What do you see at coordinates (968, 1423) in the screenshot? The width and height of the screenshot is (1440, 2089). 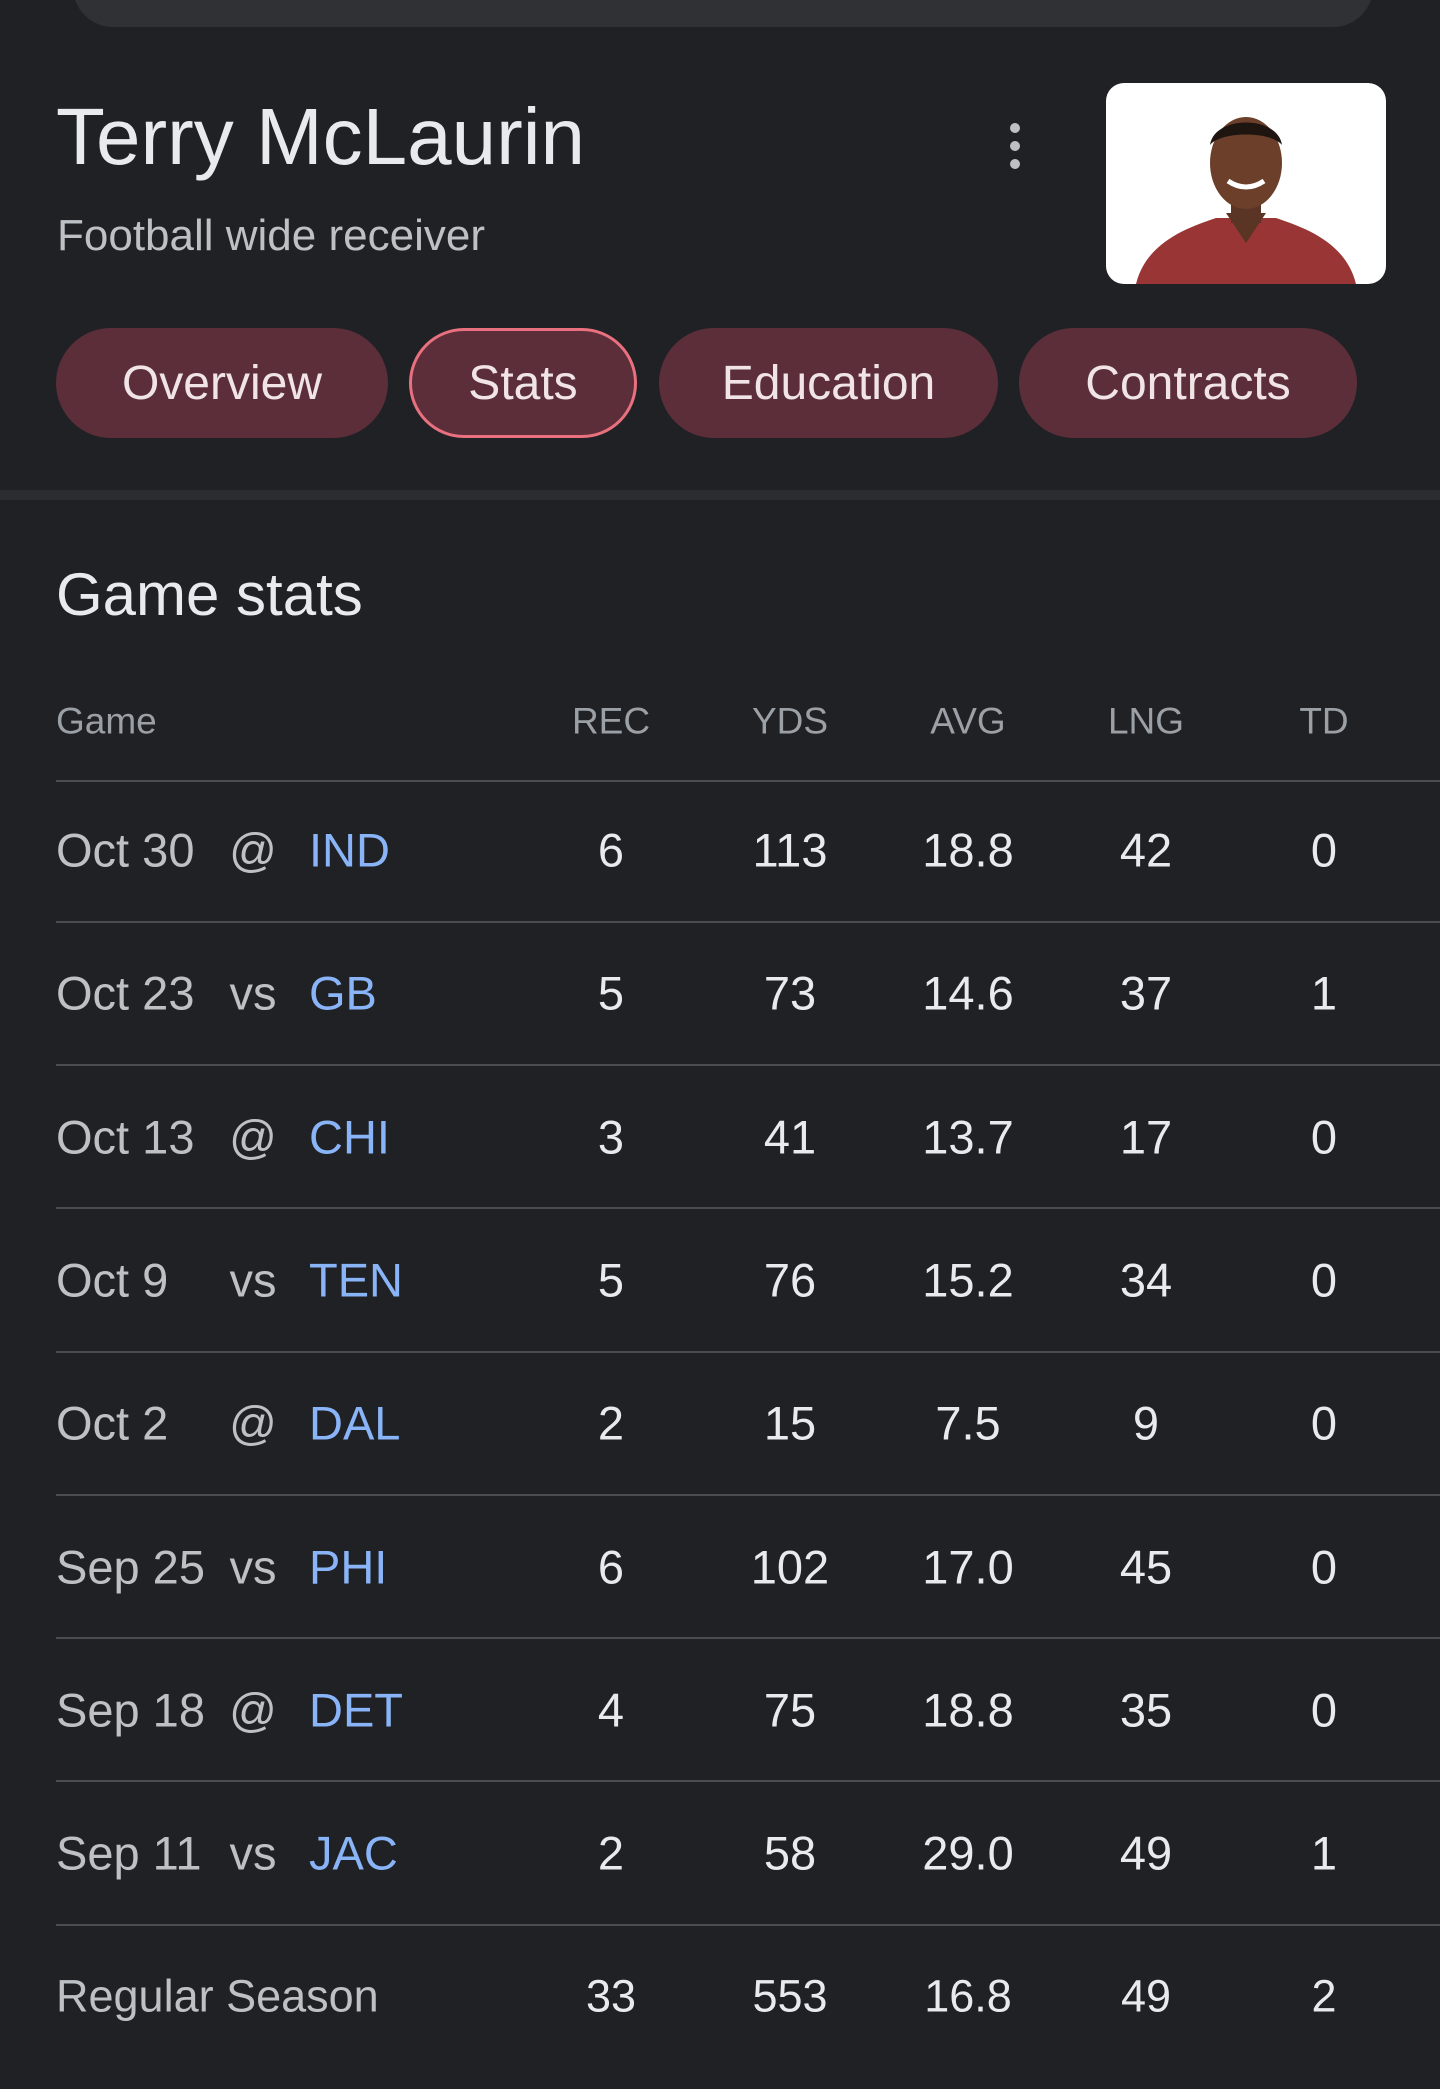 I see `stat-cell: 7.5` at bounding box center [968, 1423].